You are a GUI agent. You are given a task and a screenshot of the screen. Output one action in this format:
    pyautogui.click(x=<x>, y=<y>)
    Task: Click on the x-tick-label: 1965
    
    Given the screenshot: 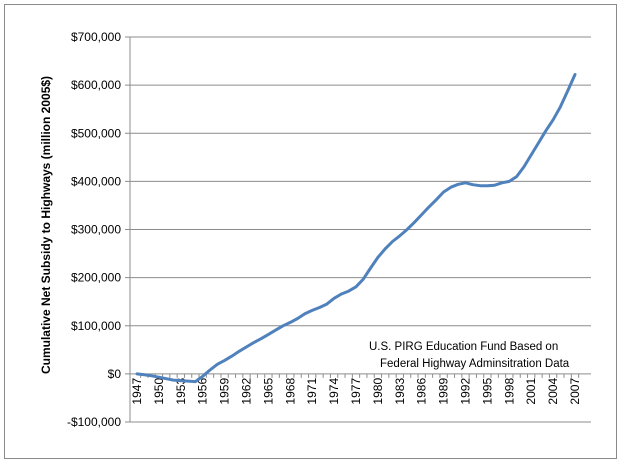 What is the action you would take?
    pyautogui.click(x=268, y=391)
    